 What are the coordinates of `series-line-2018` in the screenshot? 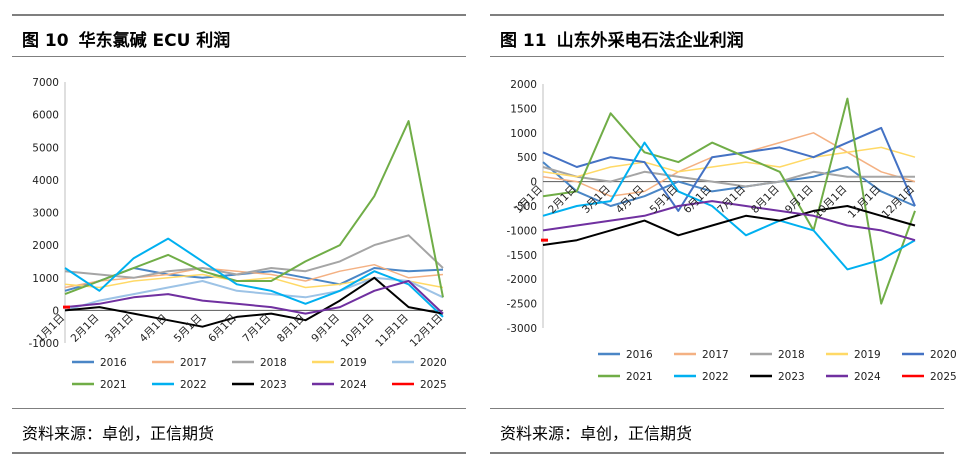 It's located at (254, 256).